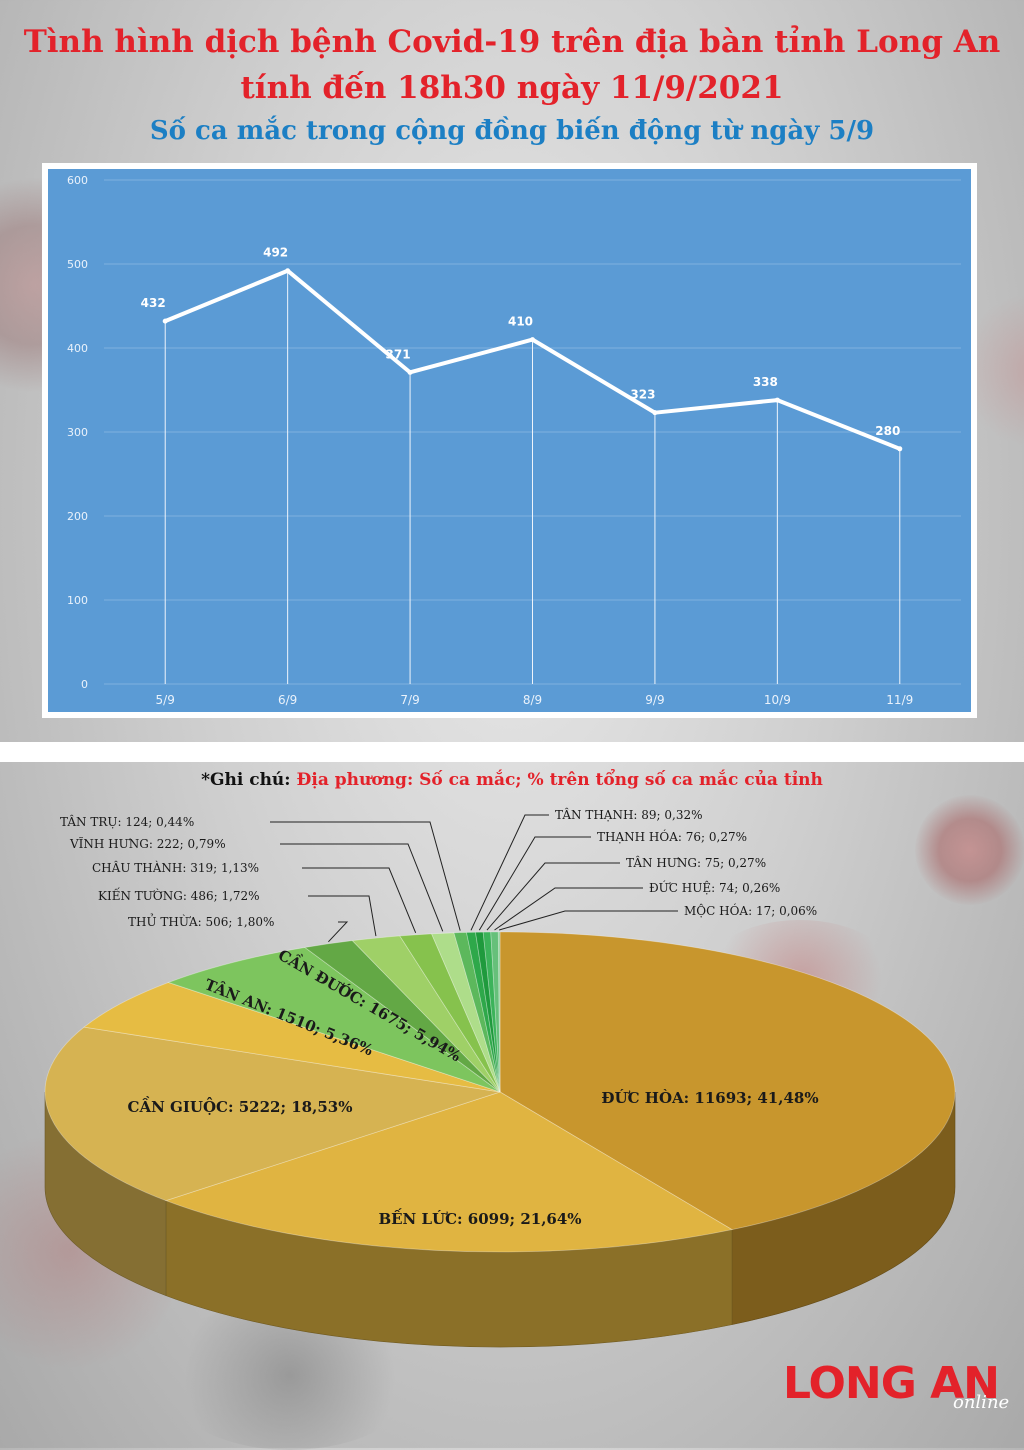 The image size is (1024, 1450). What do you see at coordinates (77, 348) in the screenshot?
I see `y-tick-label: 400` at bounding box center [77, 348].